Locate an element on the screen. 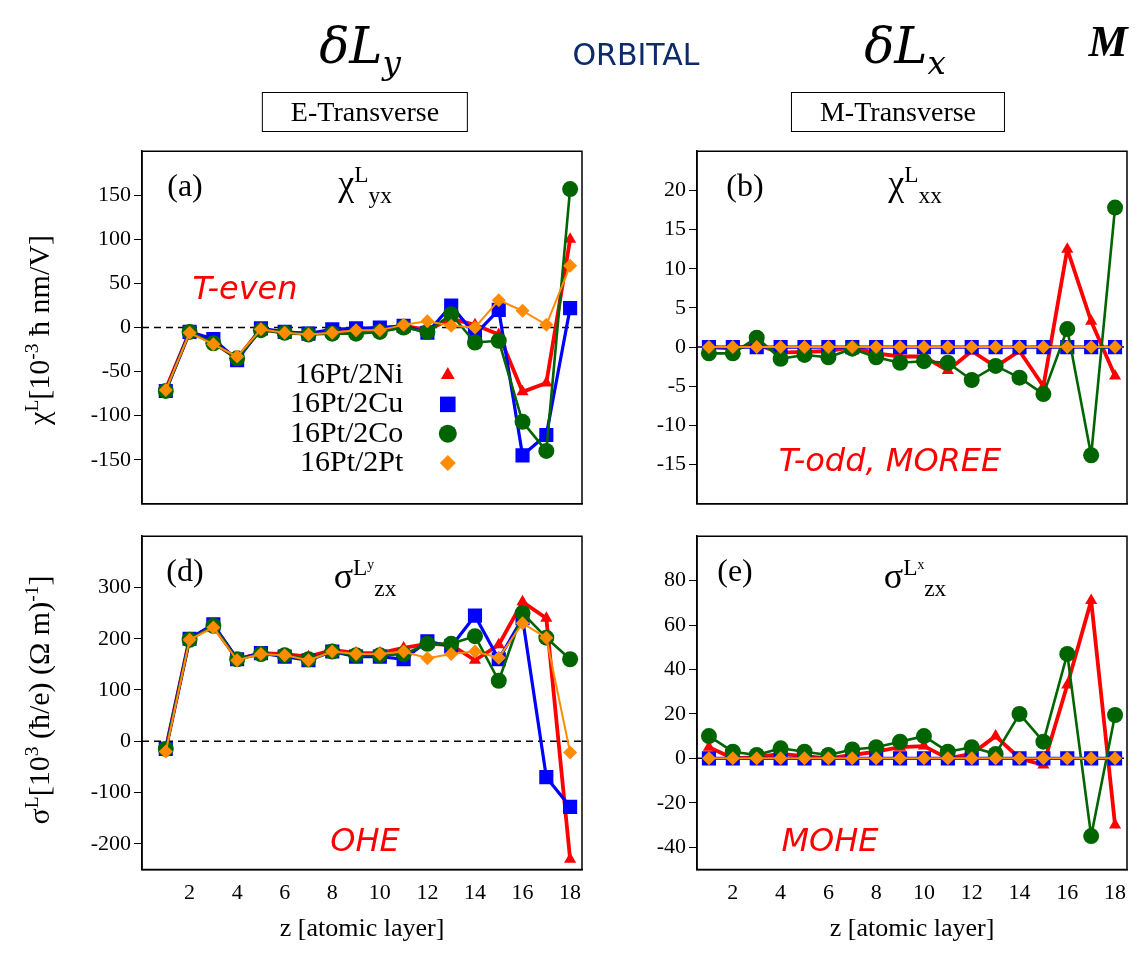  y-tick-label: -15 is located at coordinates (671, 463).